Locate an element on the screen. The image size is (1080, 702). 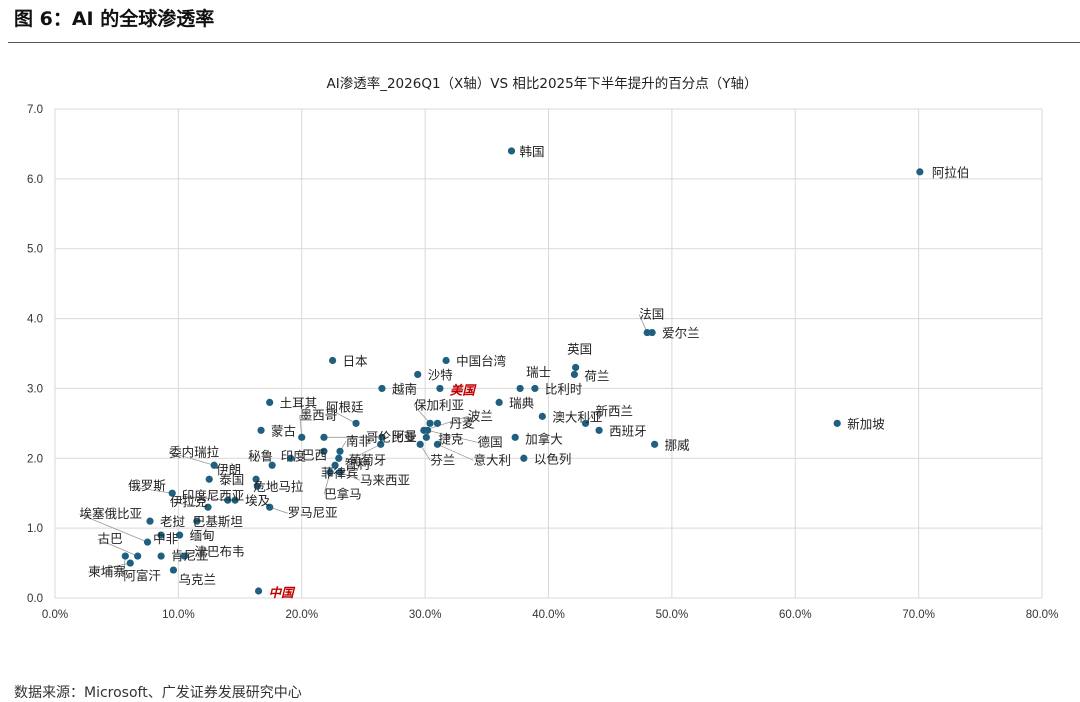
point-label: 澳大利亚 is located at coordinates (577, 416).